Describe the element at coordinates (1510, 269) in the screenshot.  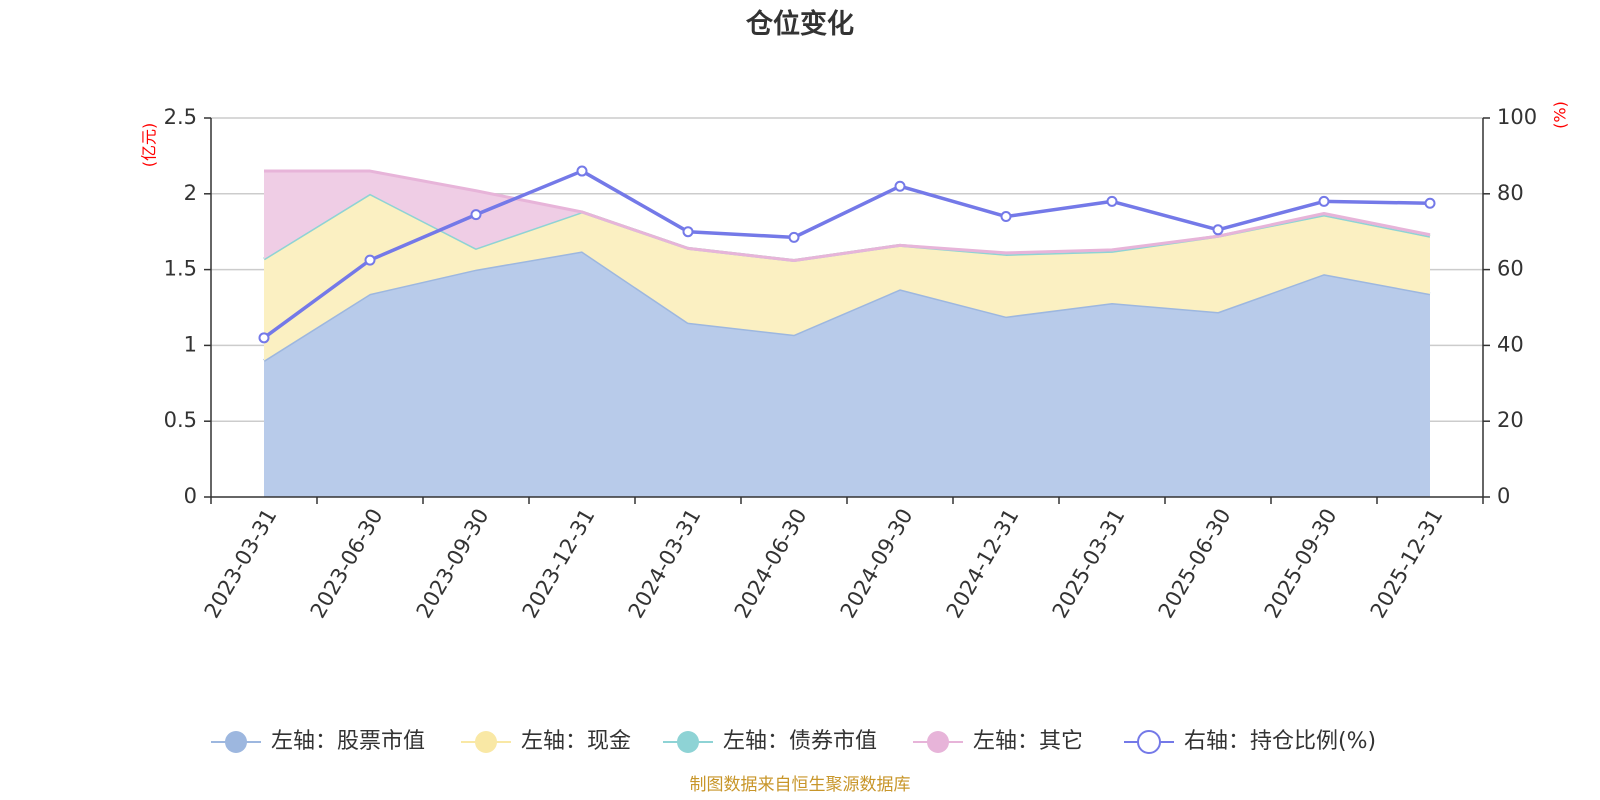
I see `right-axis-tick-label: 60` at that location.